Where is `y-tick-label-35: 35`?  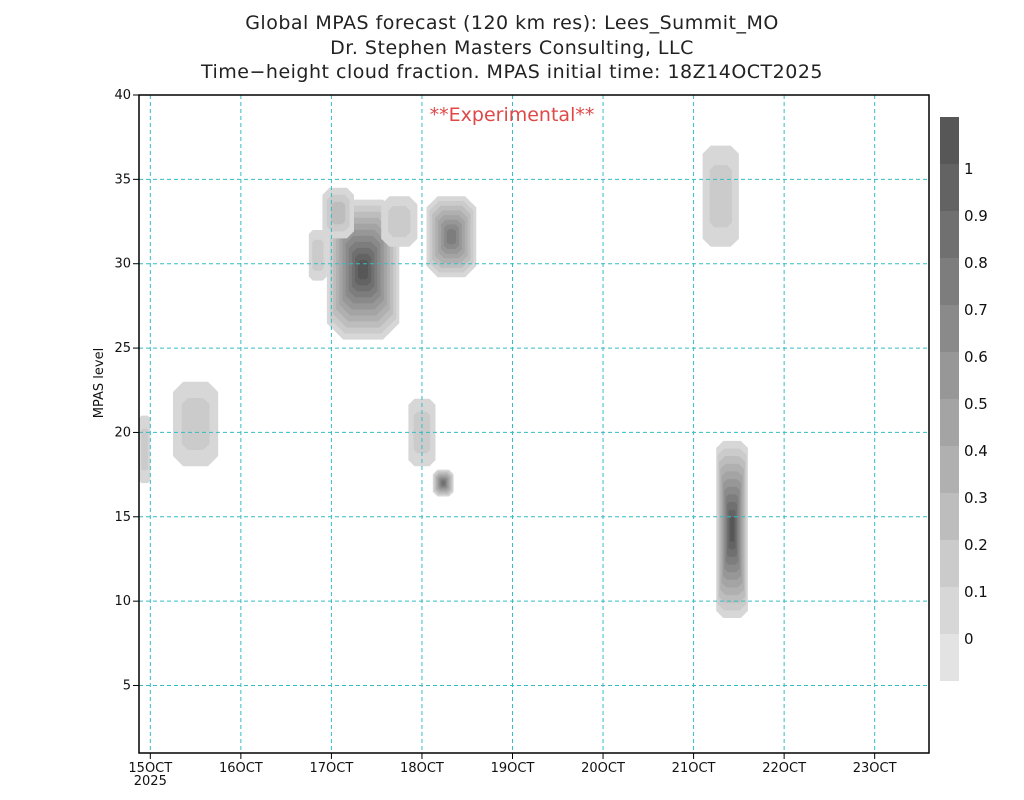
y-tick-label-35: 35 is located at coordinates (122, 179).